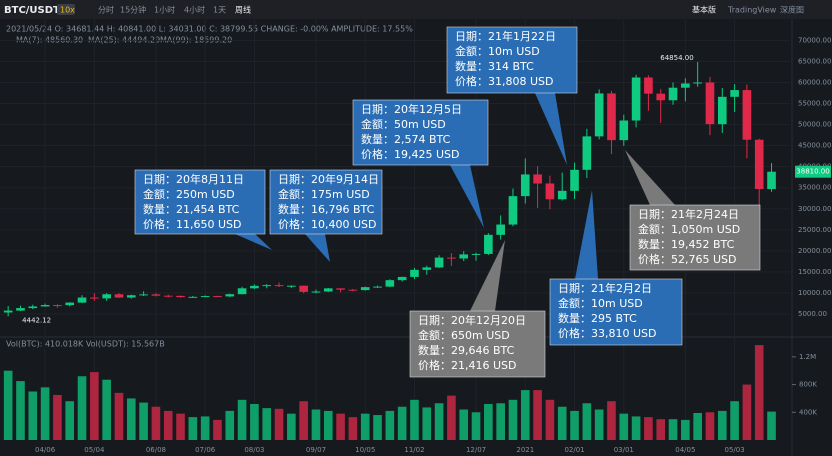 The height and width of the screenshot is (456, 832). I want to click on callout-text: 金额：10m USD, so click(600, 303).